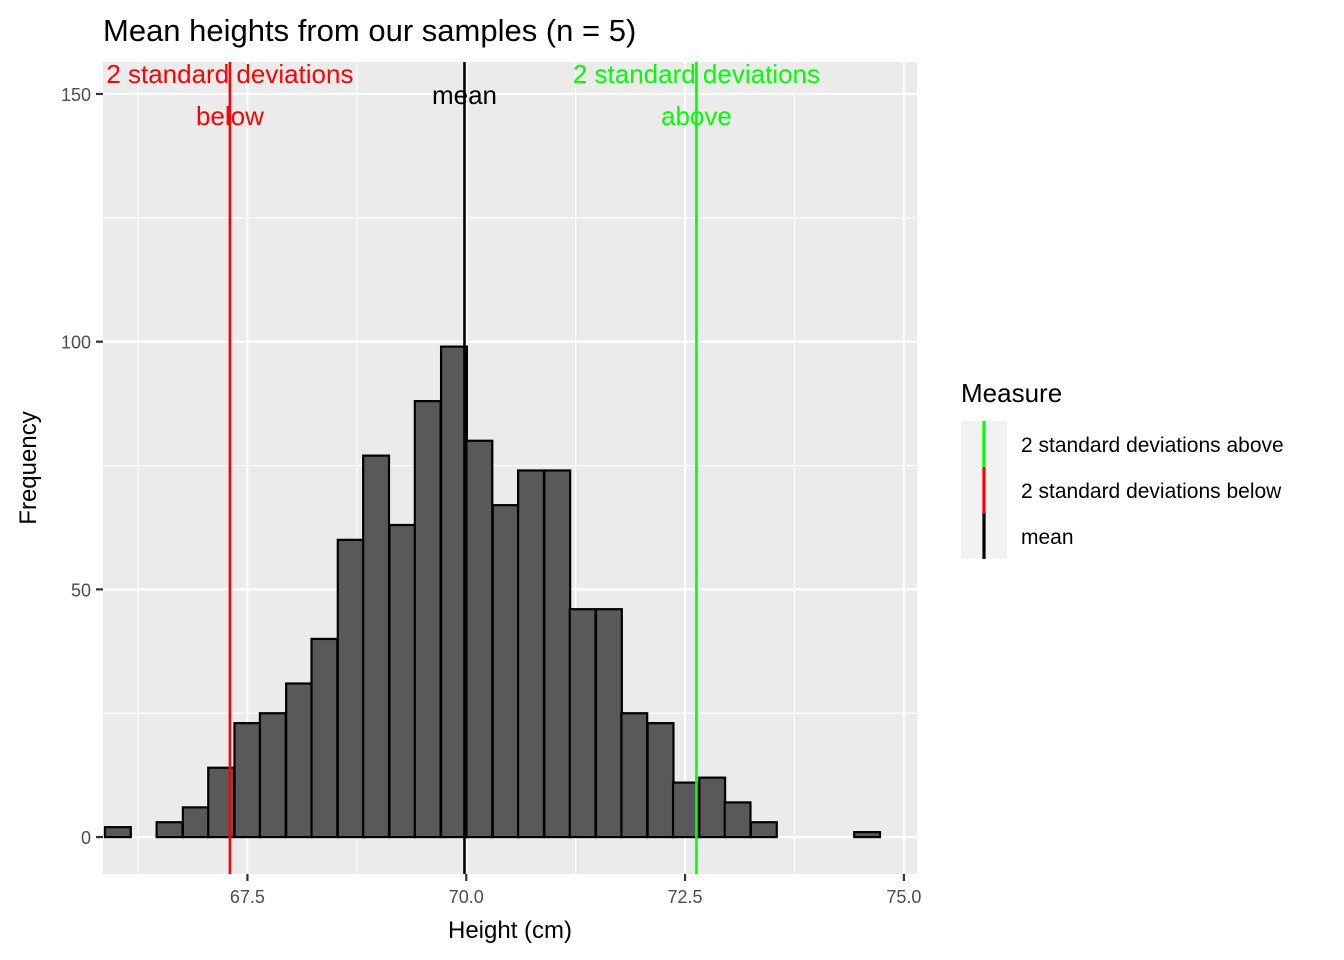 This screenshot has width=1344, height=960. I want to click on x-tick-label: 72.5, so click(685, 897).